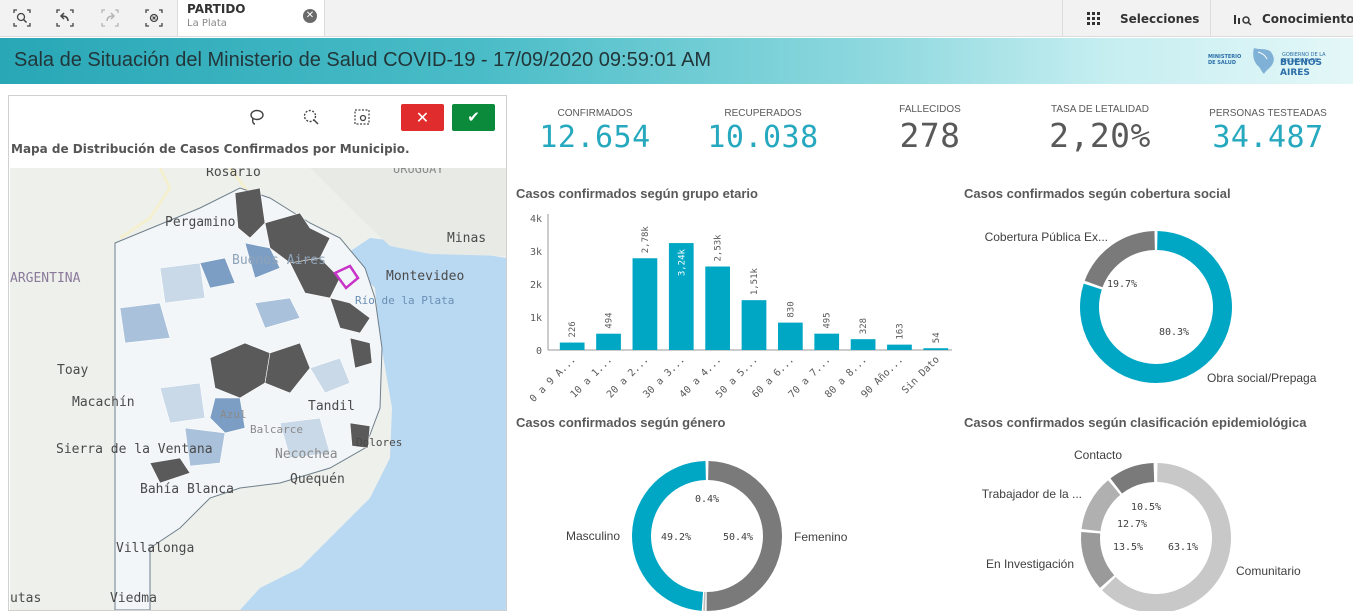  Describe the element at coordinates (311, 117) in the screenshot. I see `circle-select-icon` at that location.